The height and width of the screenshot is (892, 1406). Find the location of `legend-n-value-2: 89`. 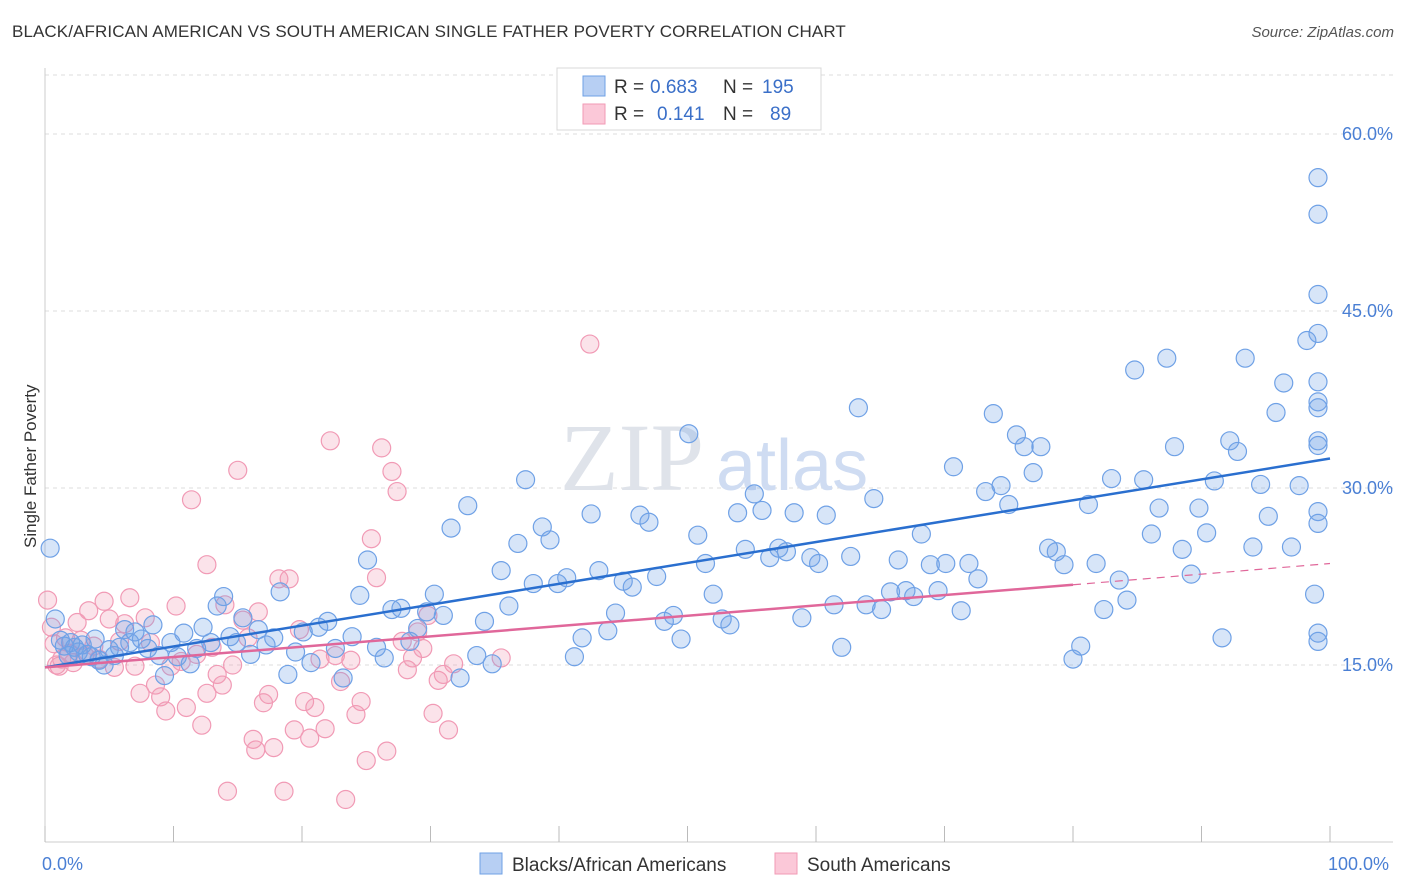

legend-n-value-2: 89 is located at coordinates (780, 114).